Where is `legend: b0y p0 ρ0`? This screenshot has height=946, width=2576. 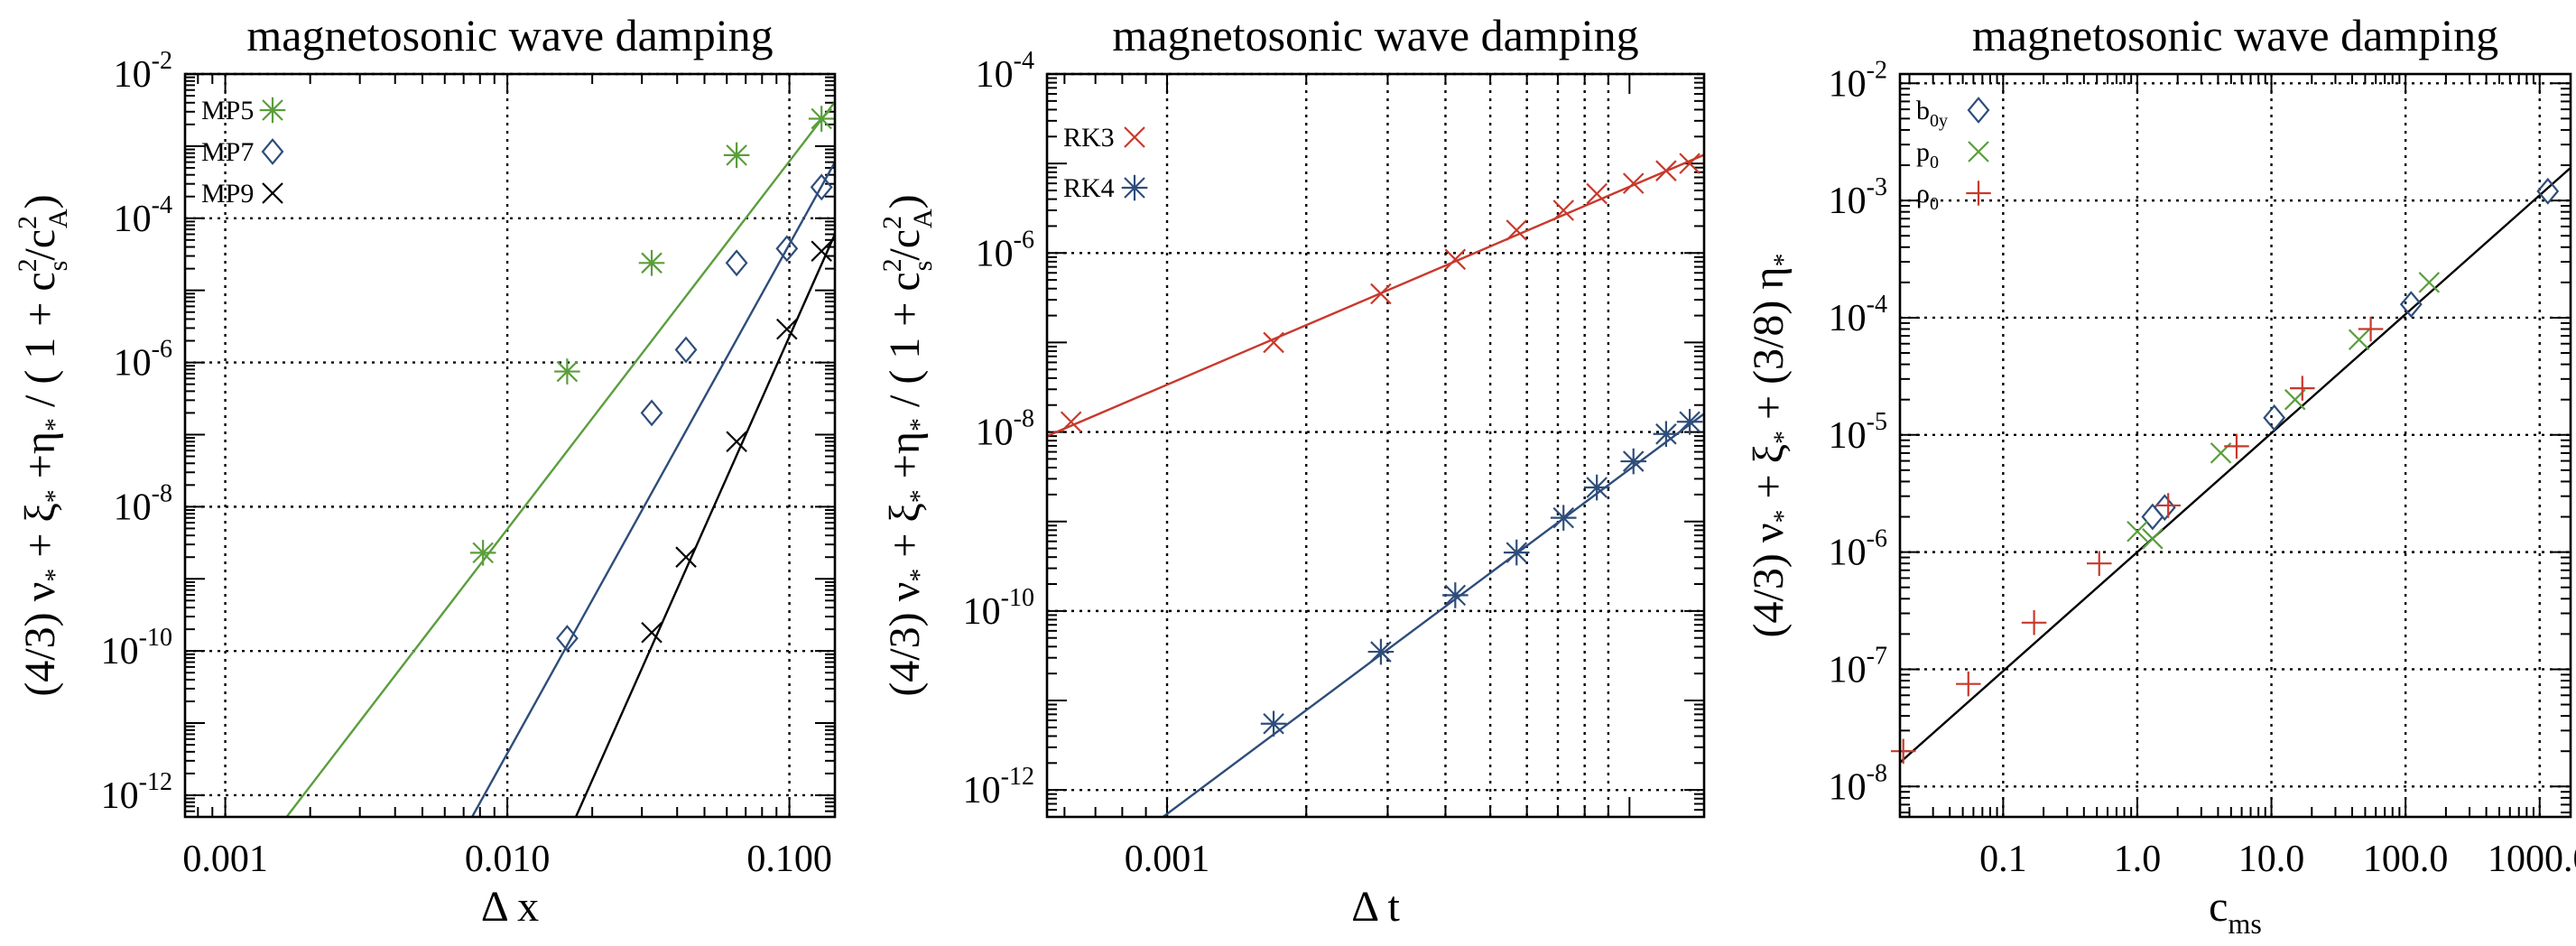 legend: b0y p0 ρ0 is located at coordinates (1953, 155).